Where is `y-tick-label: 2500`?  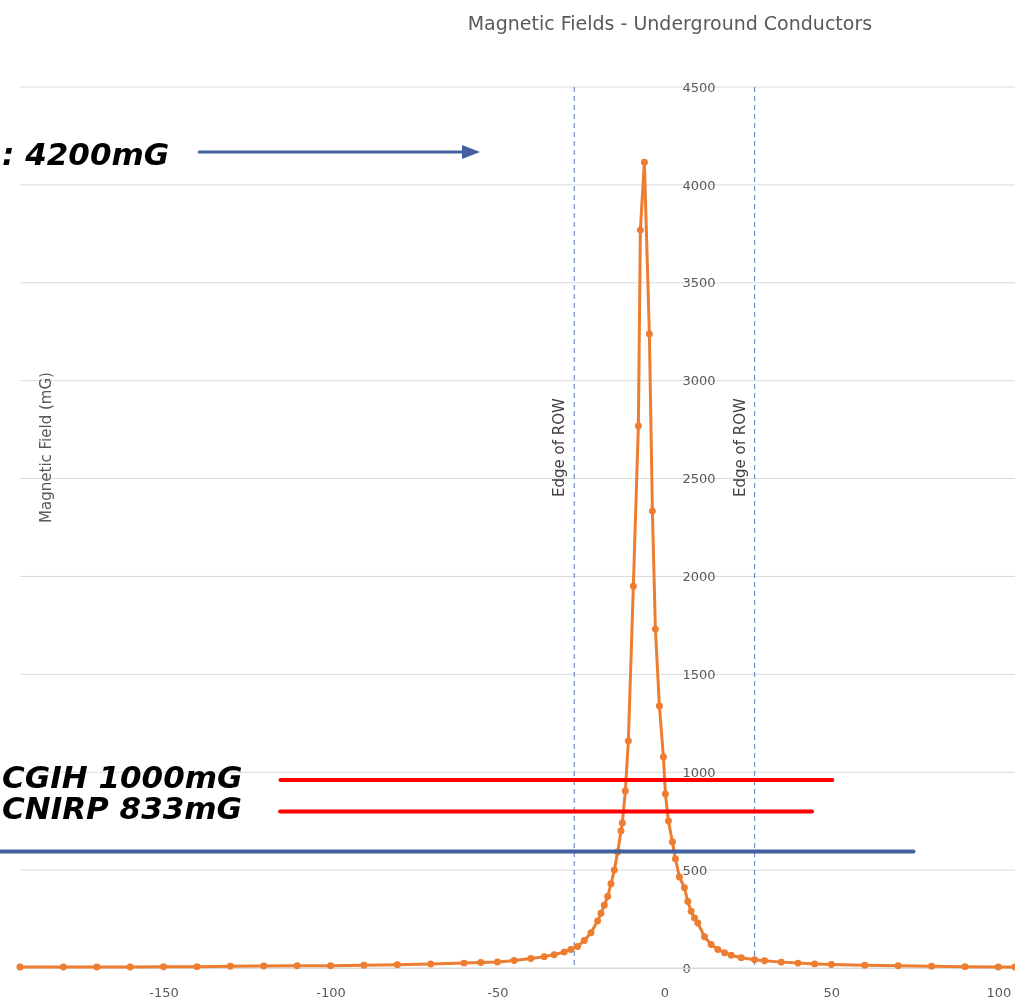 y-tick-label: 2500 is located at coordinates (699, 479).